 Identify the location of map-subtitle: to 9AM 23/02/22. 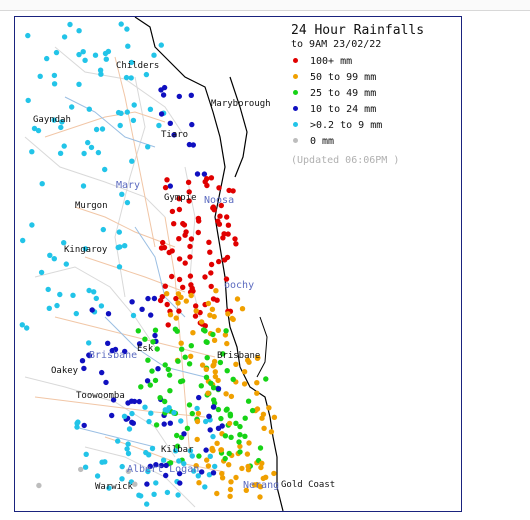
(336, 44).